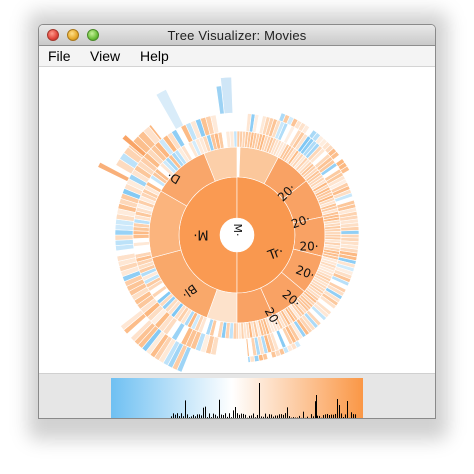 The image size is (474, 474). I want to click on color-histogram-legend, so click(237, 398).